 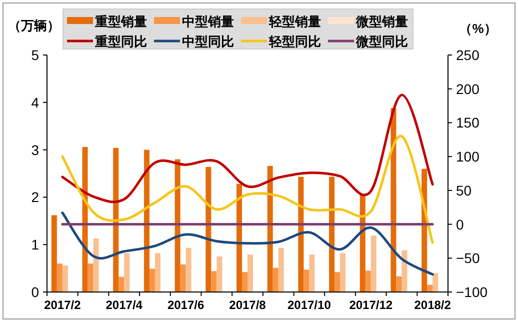 I want to click on legend-label: 重型同比, so click(x=120, y=41).